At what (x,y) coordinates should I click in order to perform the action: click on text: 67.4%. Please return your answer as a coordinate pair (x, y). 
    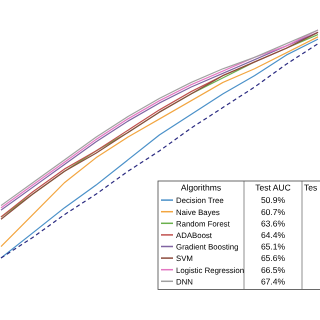
    Looking at the image, I should click on (273, 281).